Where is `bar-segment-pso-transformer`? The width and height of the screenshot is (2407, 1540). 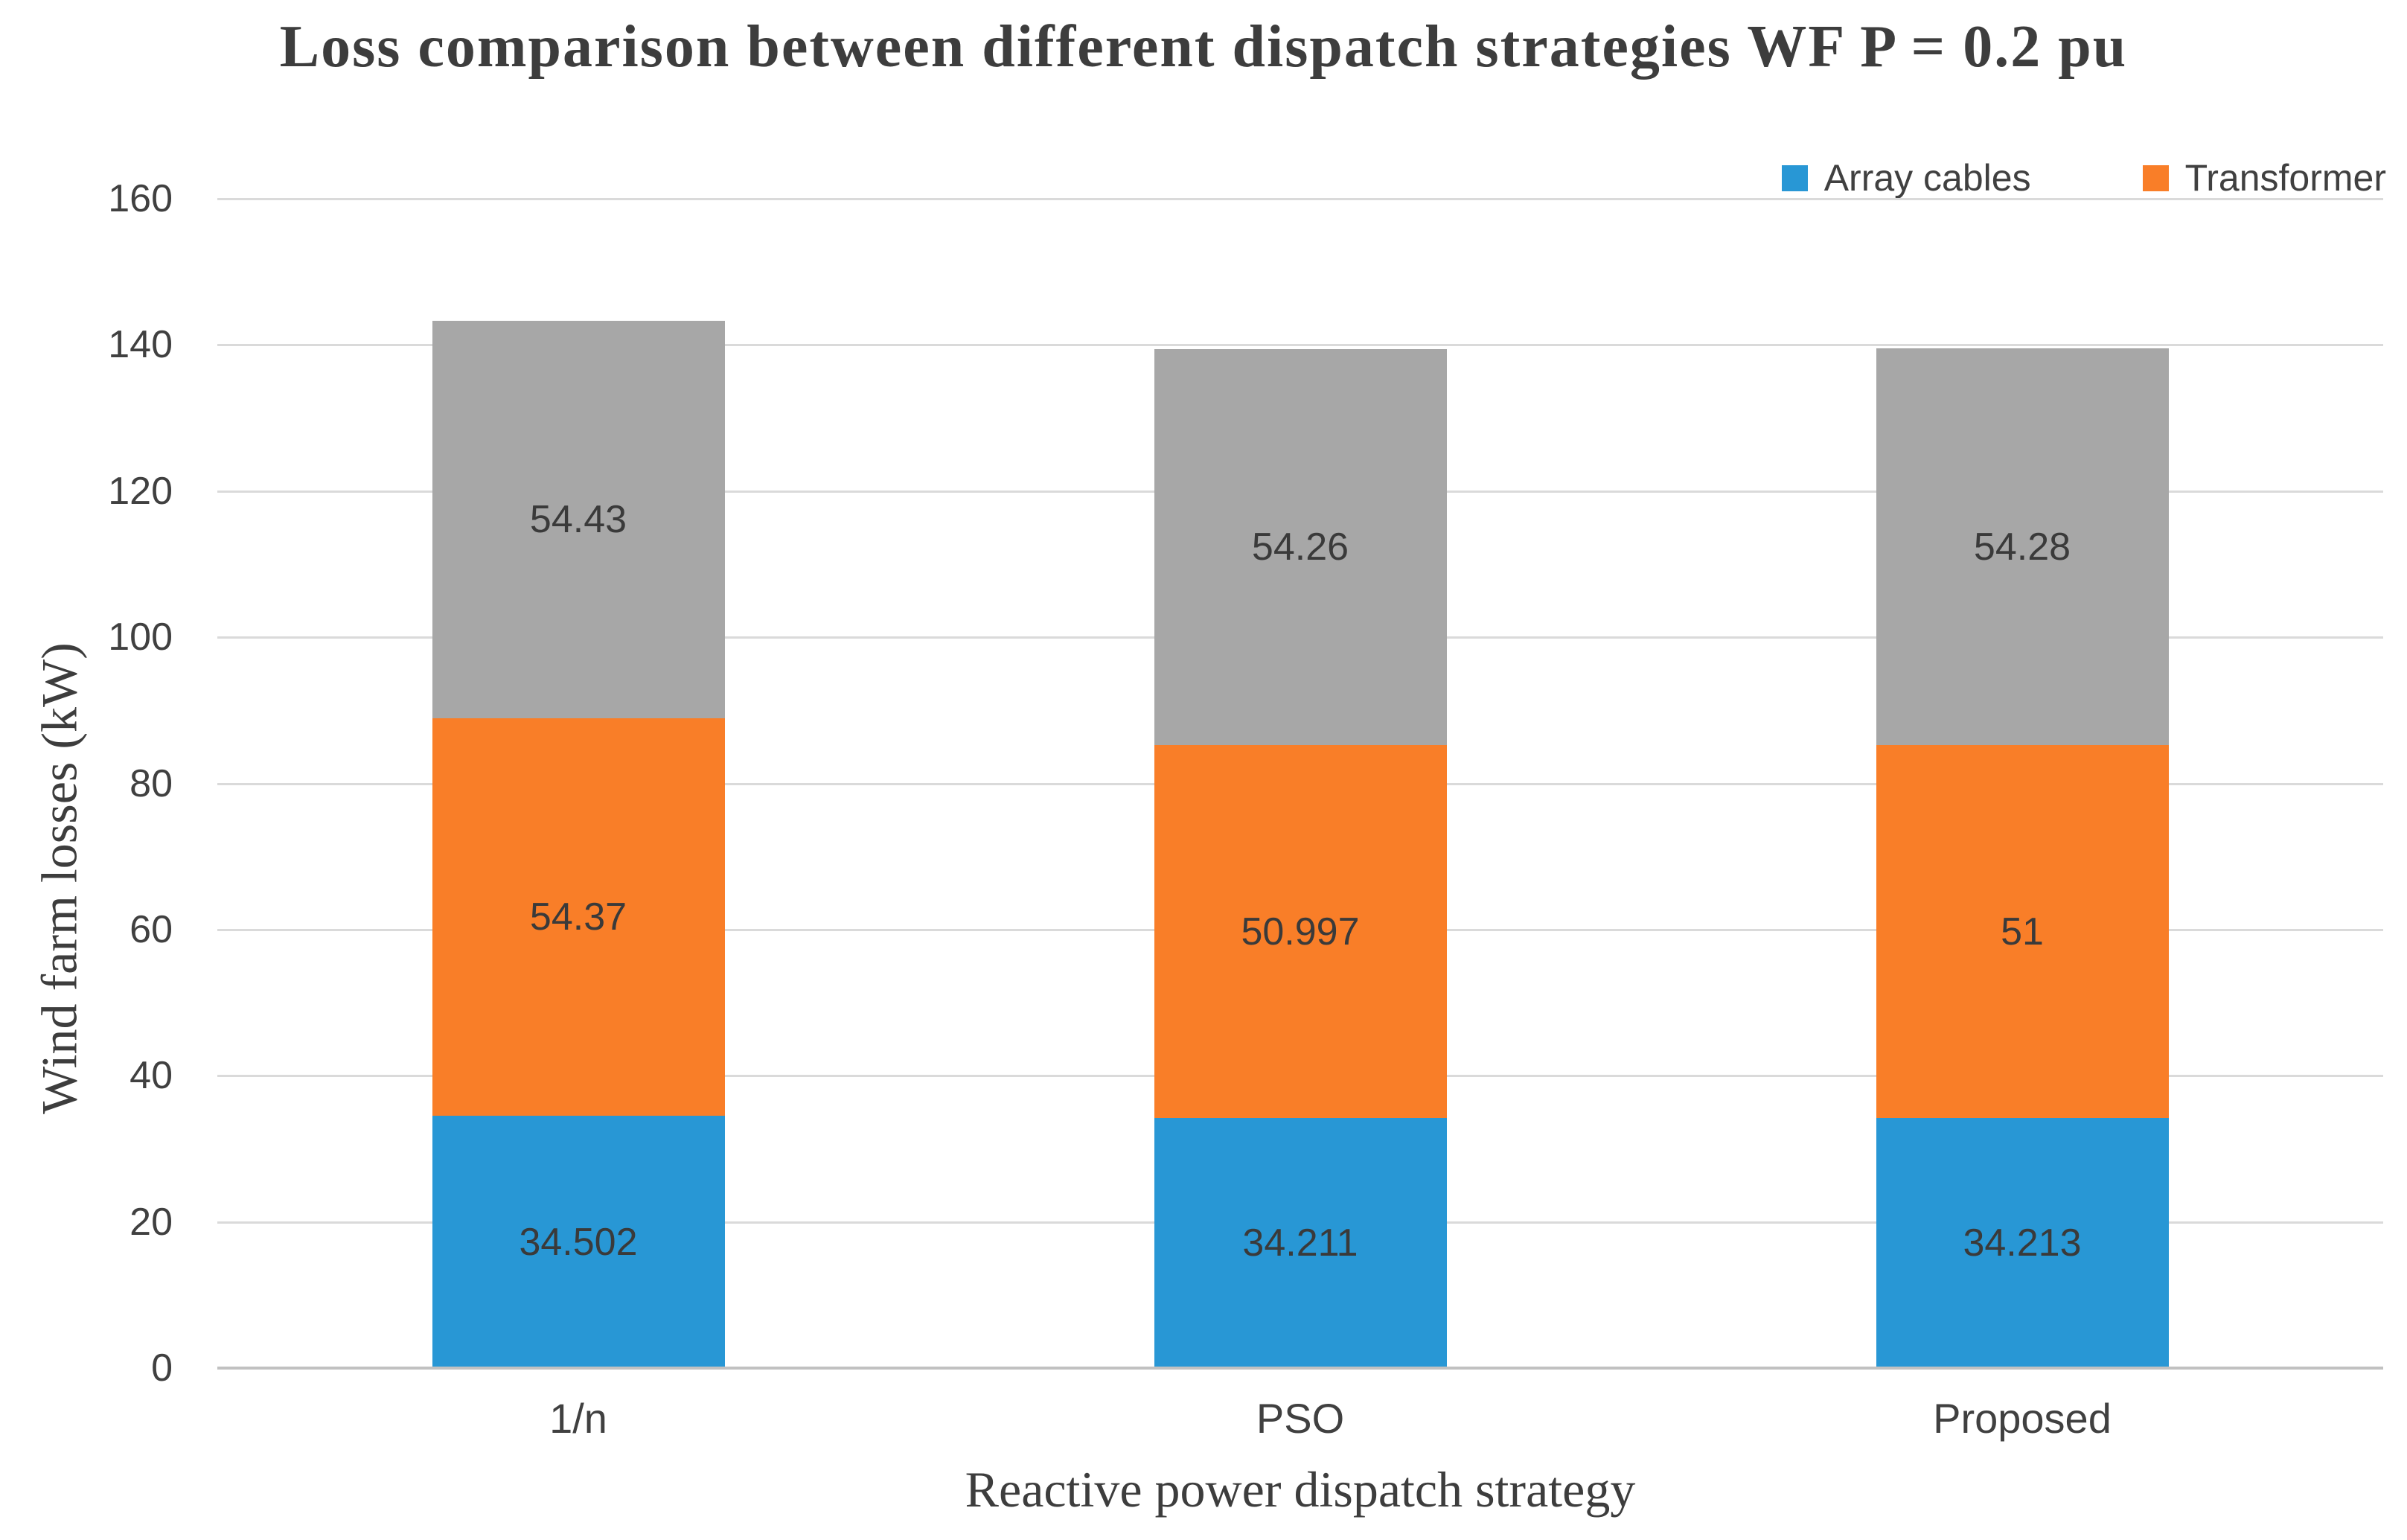 bar-segment-pso-transformer is located at coordinates (1301, 932).